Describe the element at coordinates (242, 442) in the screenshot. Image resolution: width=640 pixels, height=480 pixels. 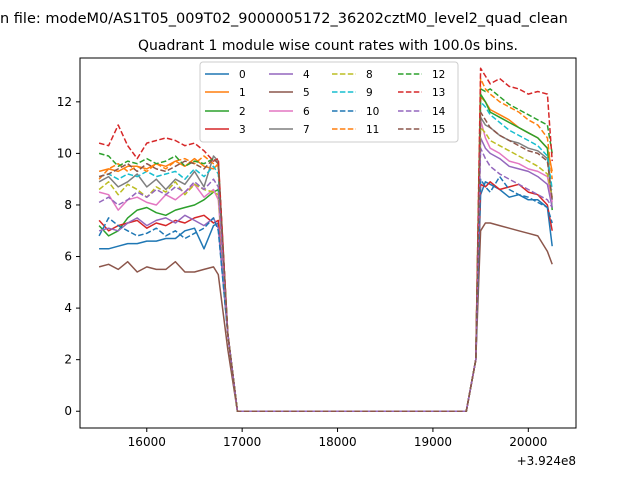
I see `x-tick-label: 17000` at that location.